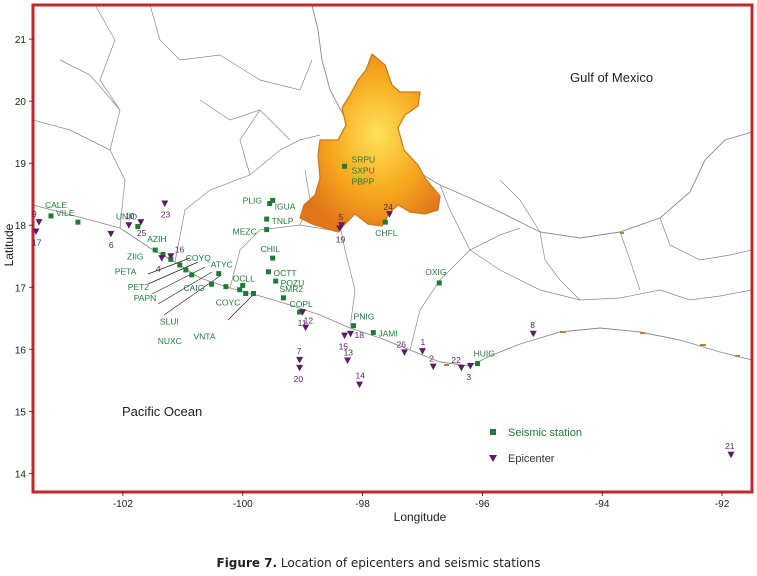  Describe the element at coordinates (204, 336) in the screenshot. I see `station-label: VNTA` at that location.